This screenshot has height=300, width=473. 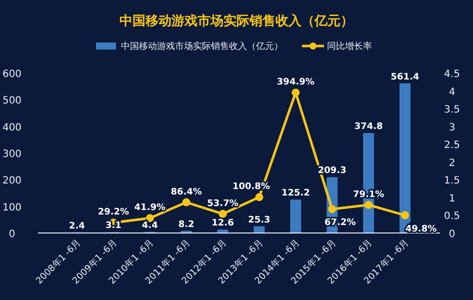 I want to click on y-tick-label: 300, so click(x=12, y=154).